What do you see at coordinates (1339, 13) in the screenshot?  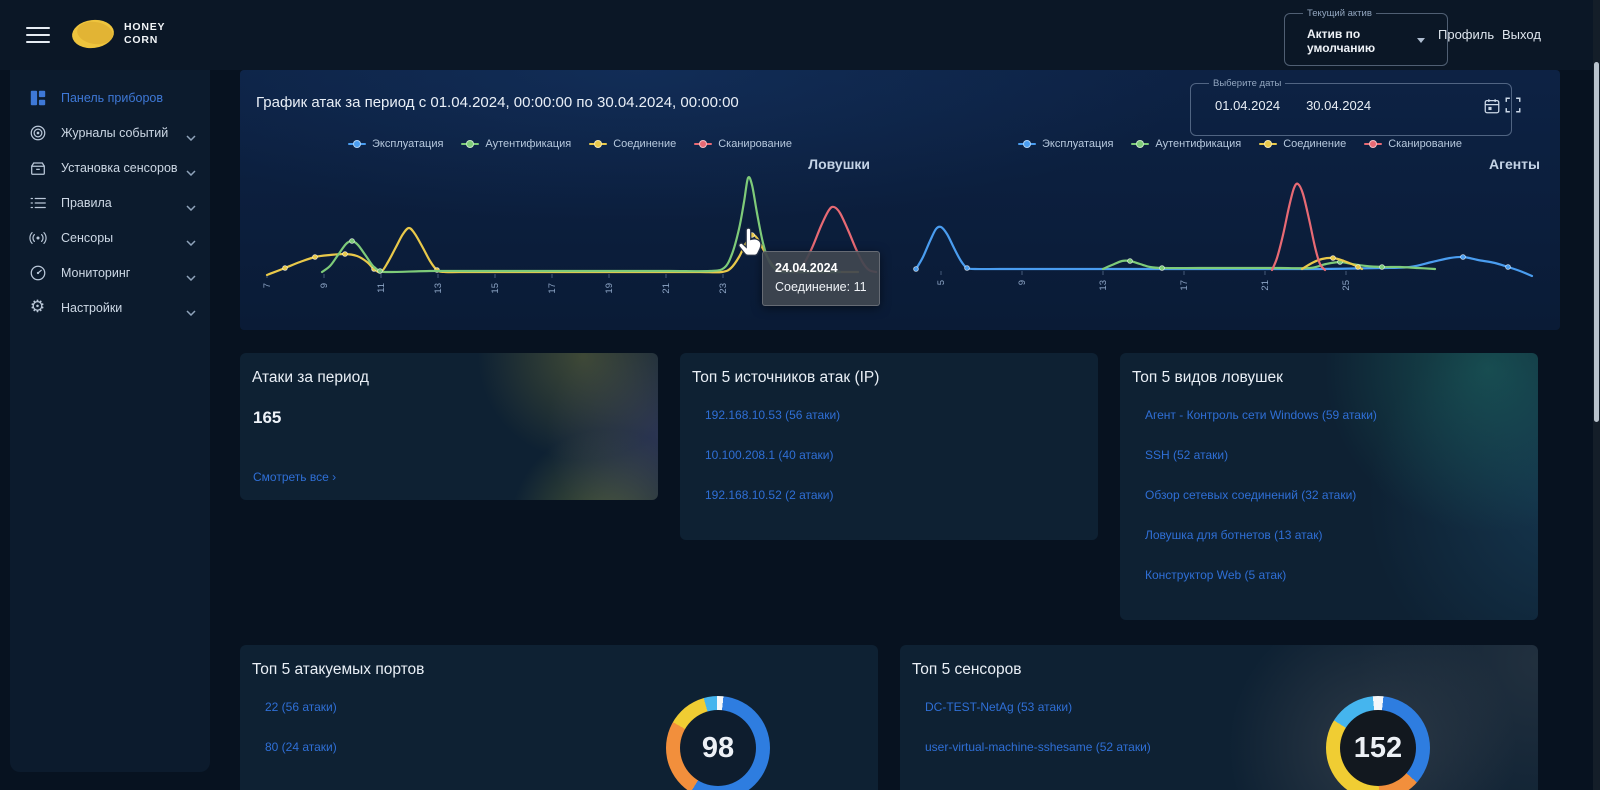 I see `asset-select-label: Текущий актив` at bounding box center [1339, 13].